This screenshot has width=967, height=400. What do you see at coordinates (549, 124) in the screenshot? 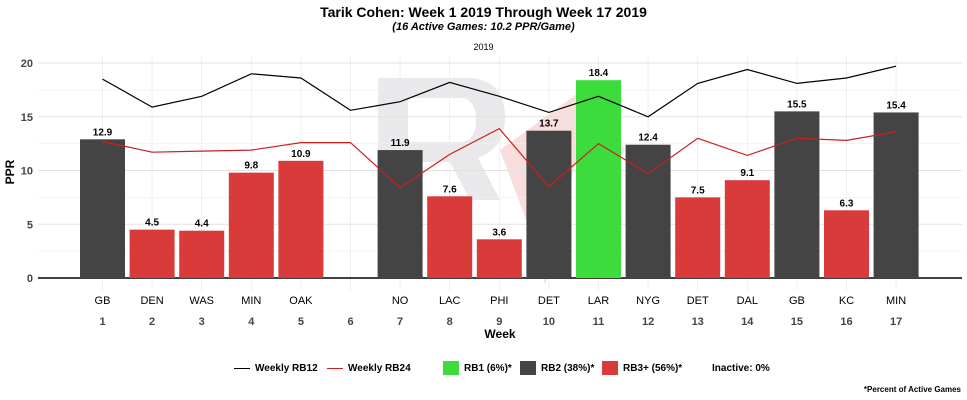
I see `value-label: 13.7` at bounding box center [549, 124].